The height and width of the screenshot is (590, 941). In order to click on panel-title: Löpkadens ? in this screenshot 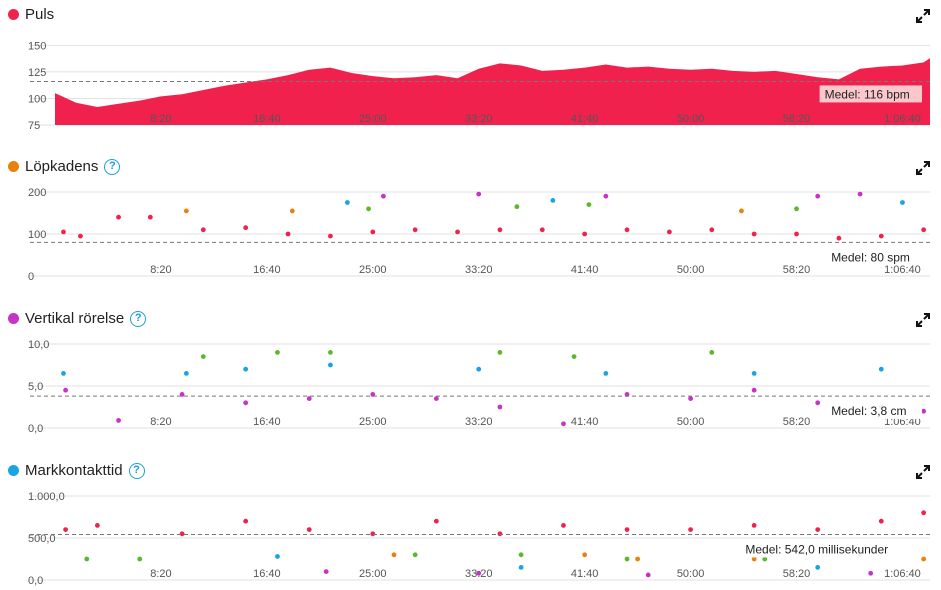, I will do `click(64, 166)`.